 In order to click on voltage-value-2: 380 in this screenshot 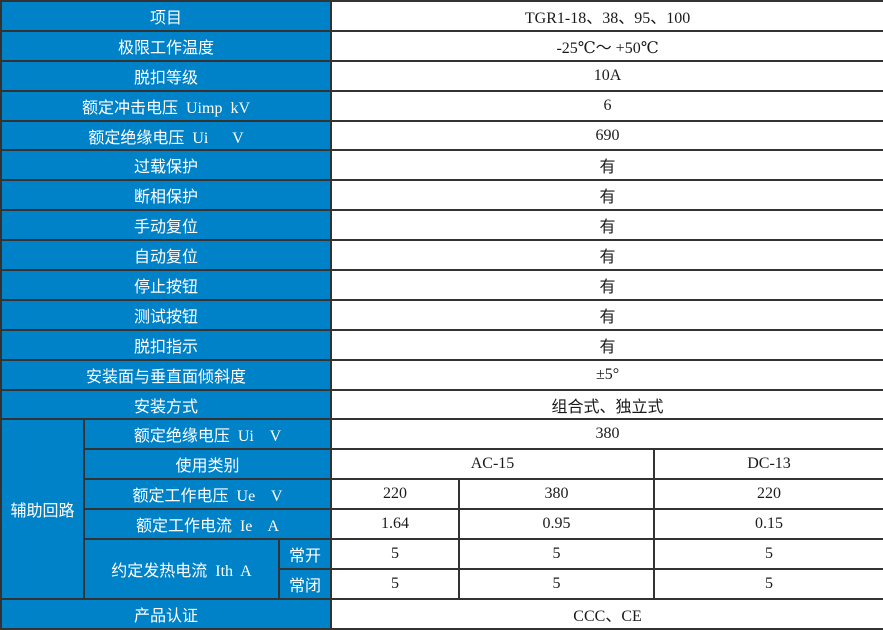, I will do `click(557, 494)`.